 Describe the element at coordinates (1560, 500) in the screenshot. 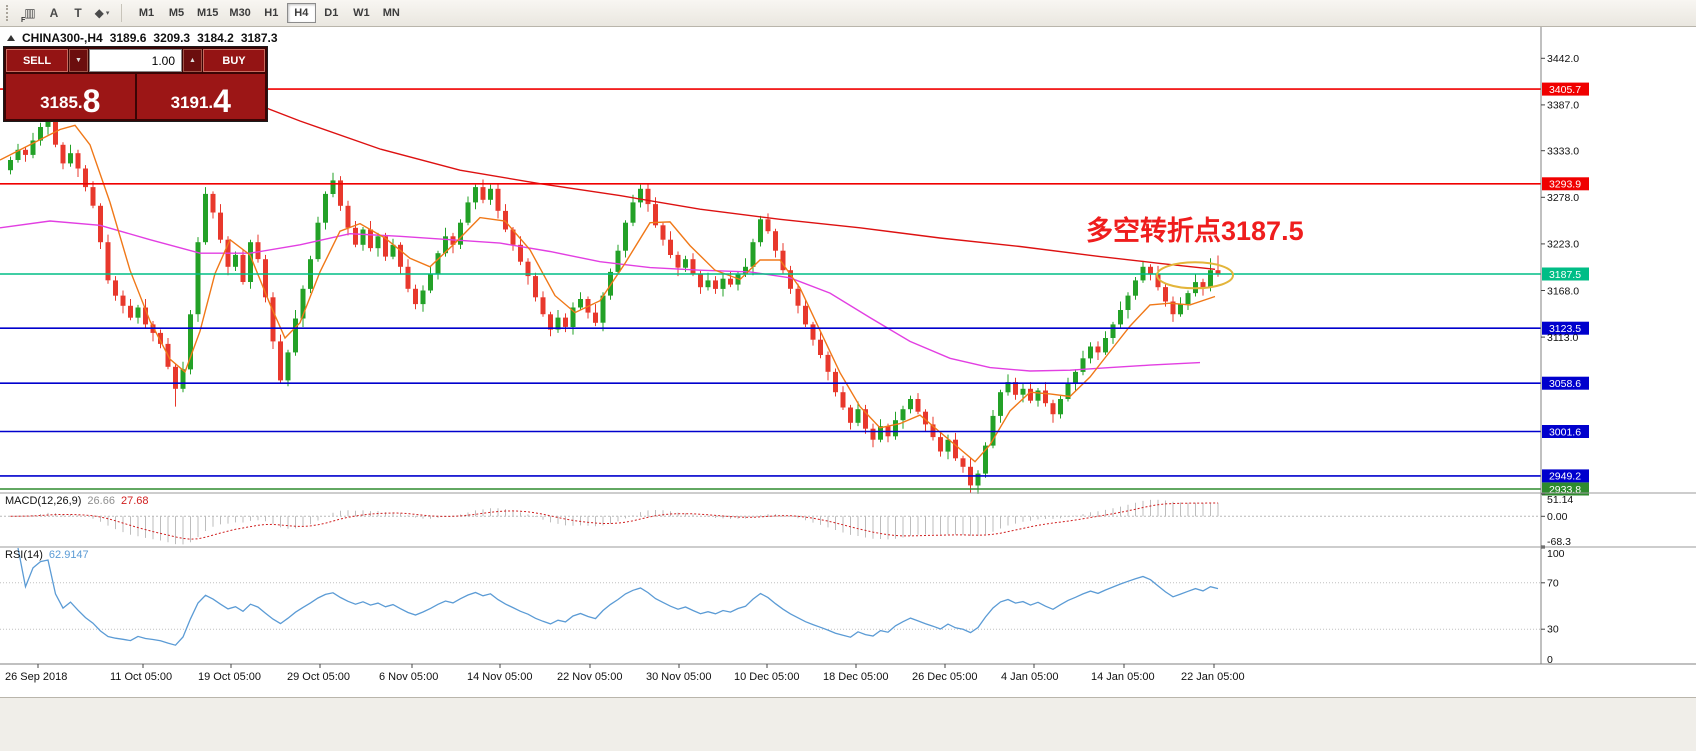

I see `svg-text: 51.14` at that location.